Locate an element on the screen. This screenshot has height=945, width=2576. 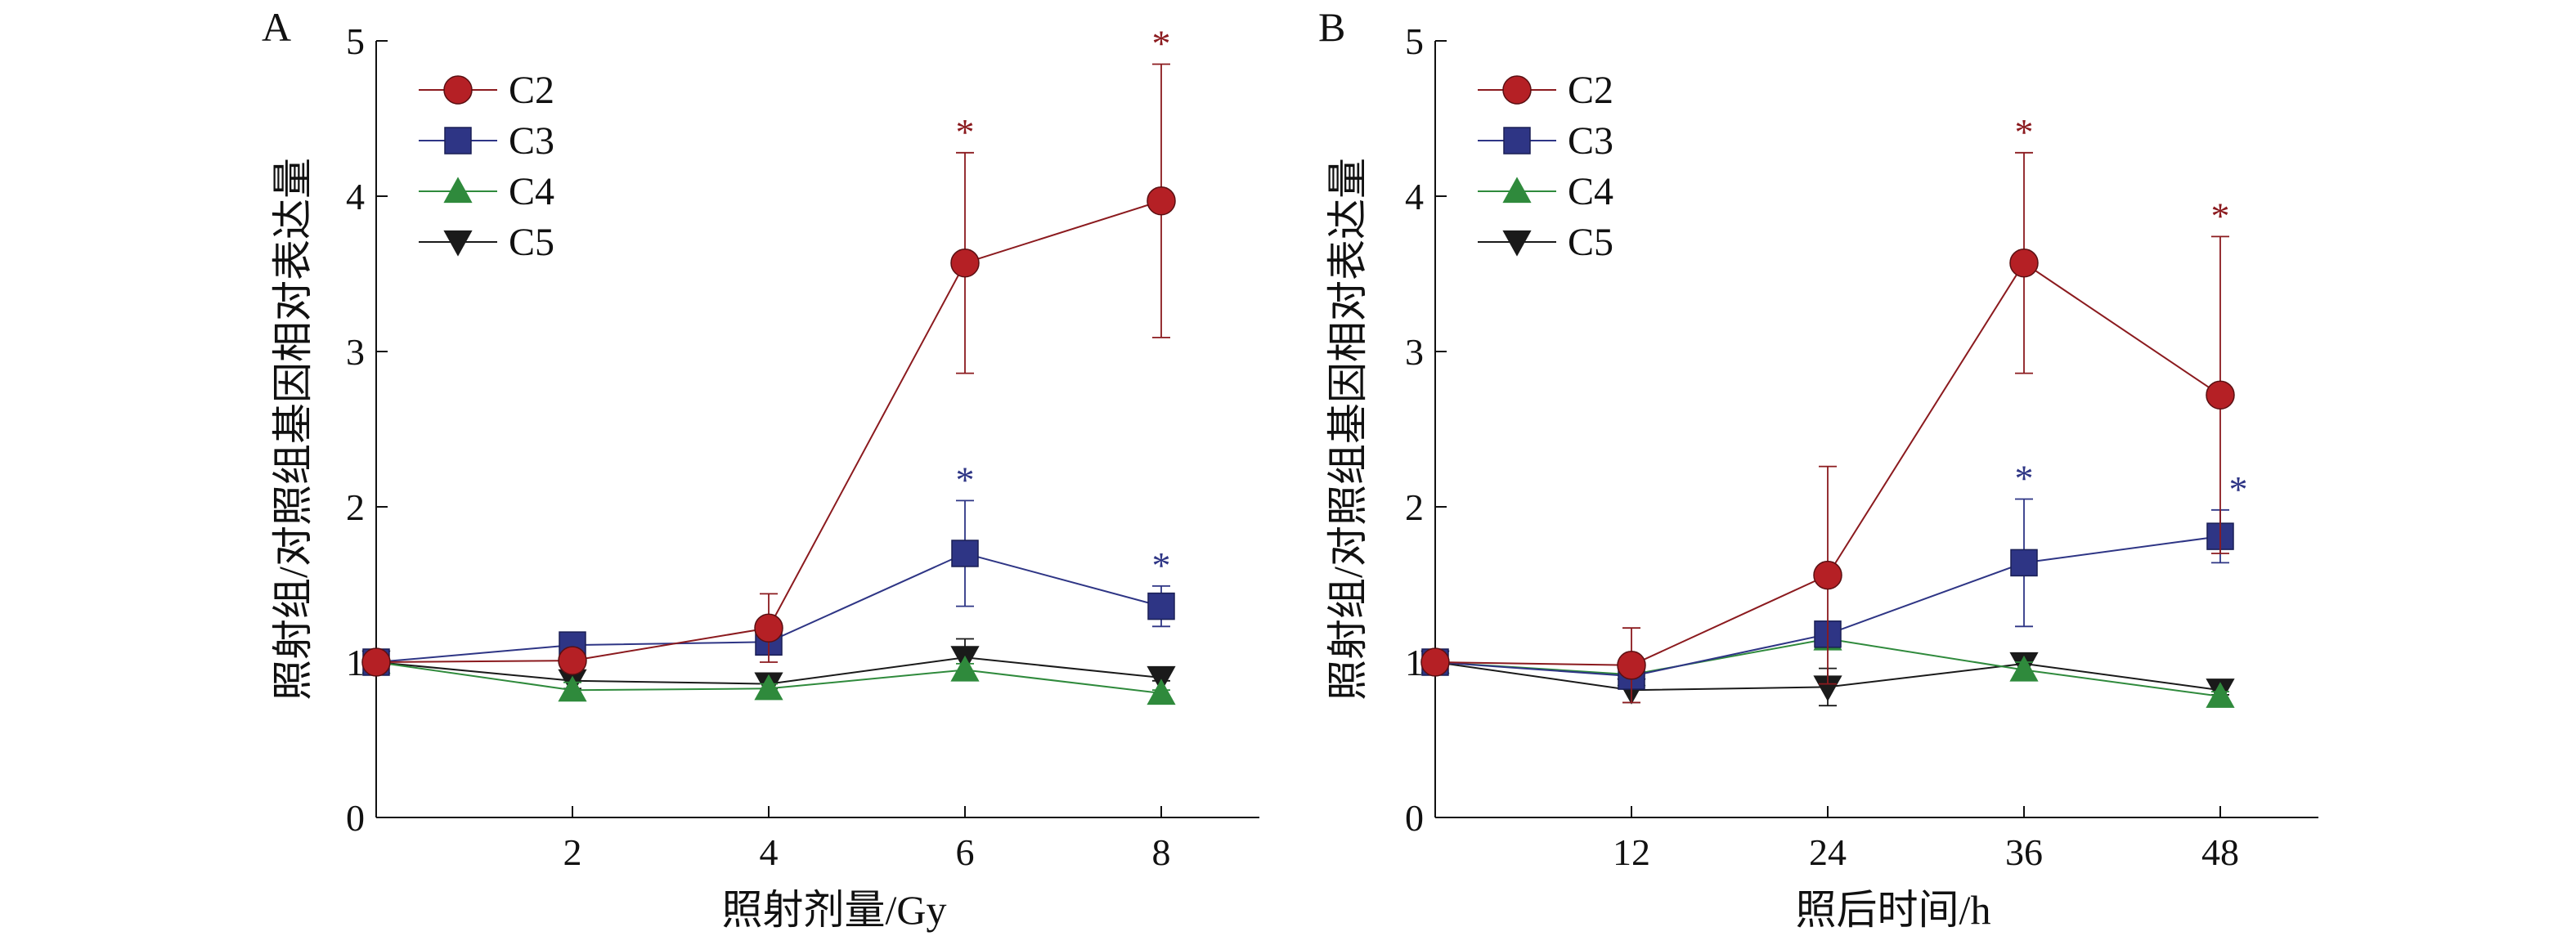
x-tick-label: 48 is located at coordinates (2220, 852).